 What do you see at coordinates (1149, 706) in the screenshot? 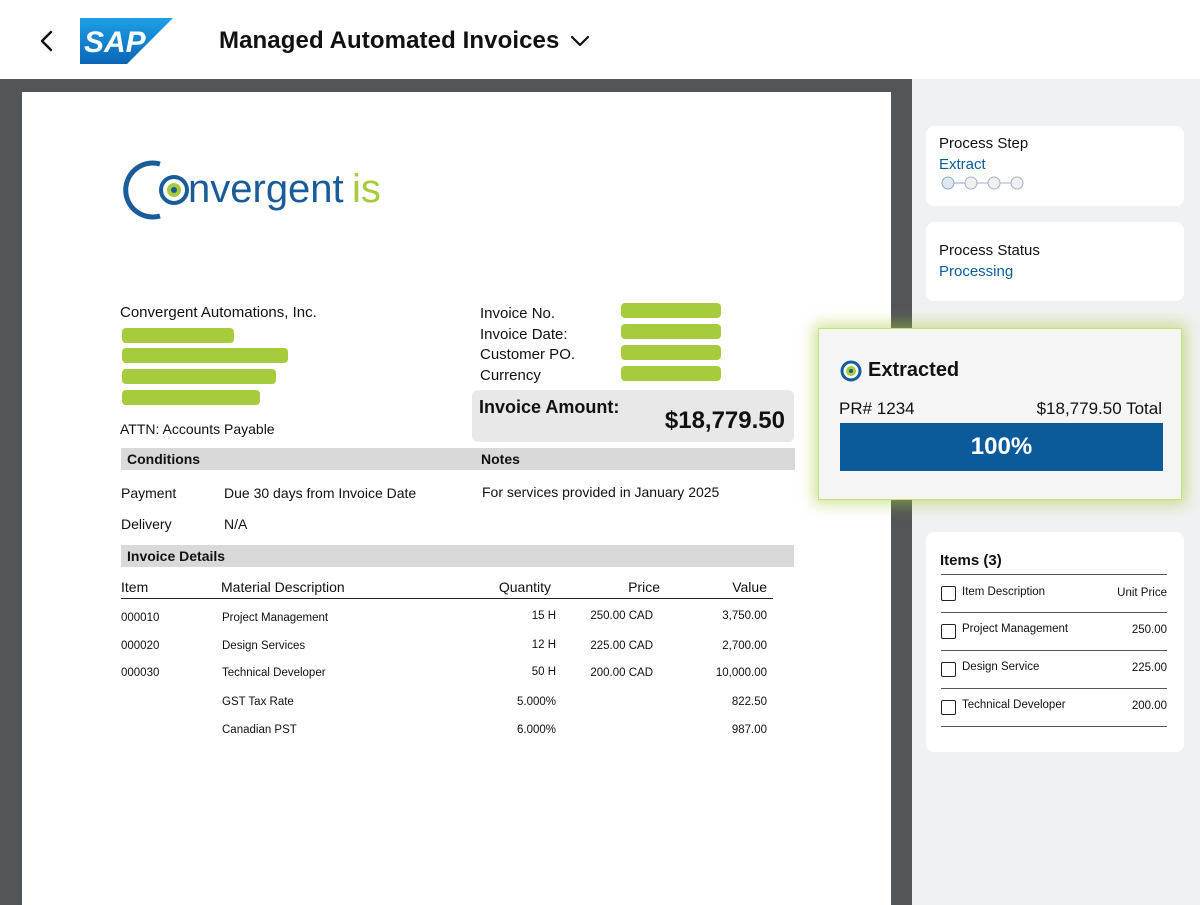
I see `item-price: 200.00` at bounding box center [1149, 706].